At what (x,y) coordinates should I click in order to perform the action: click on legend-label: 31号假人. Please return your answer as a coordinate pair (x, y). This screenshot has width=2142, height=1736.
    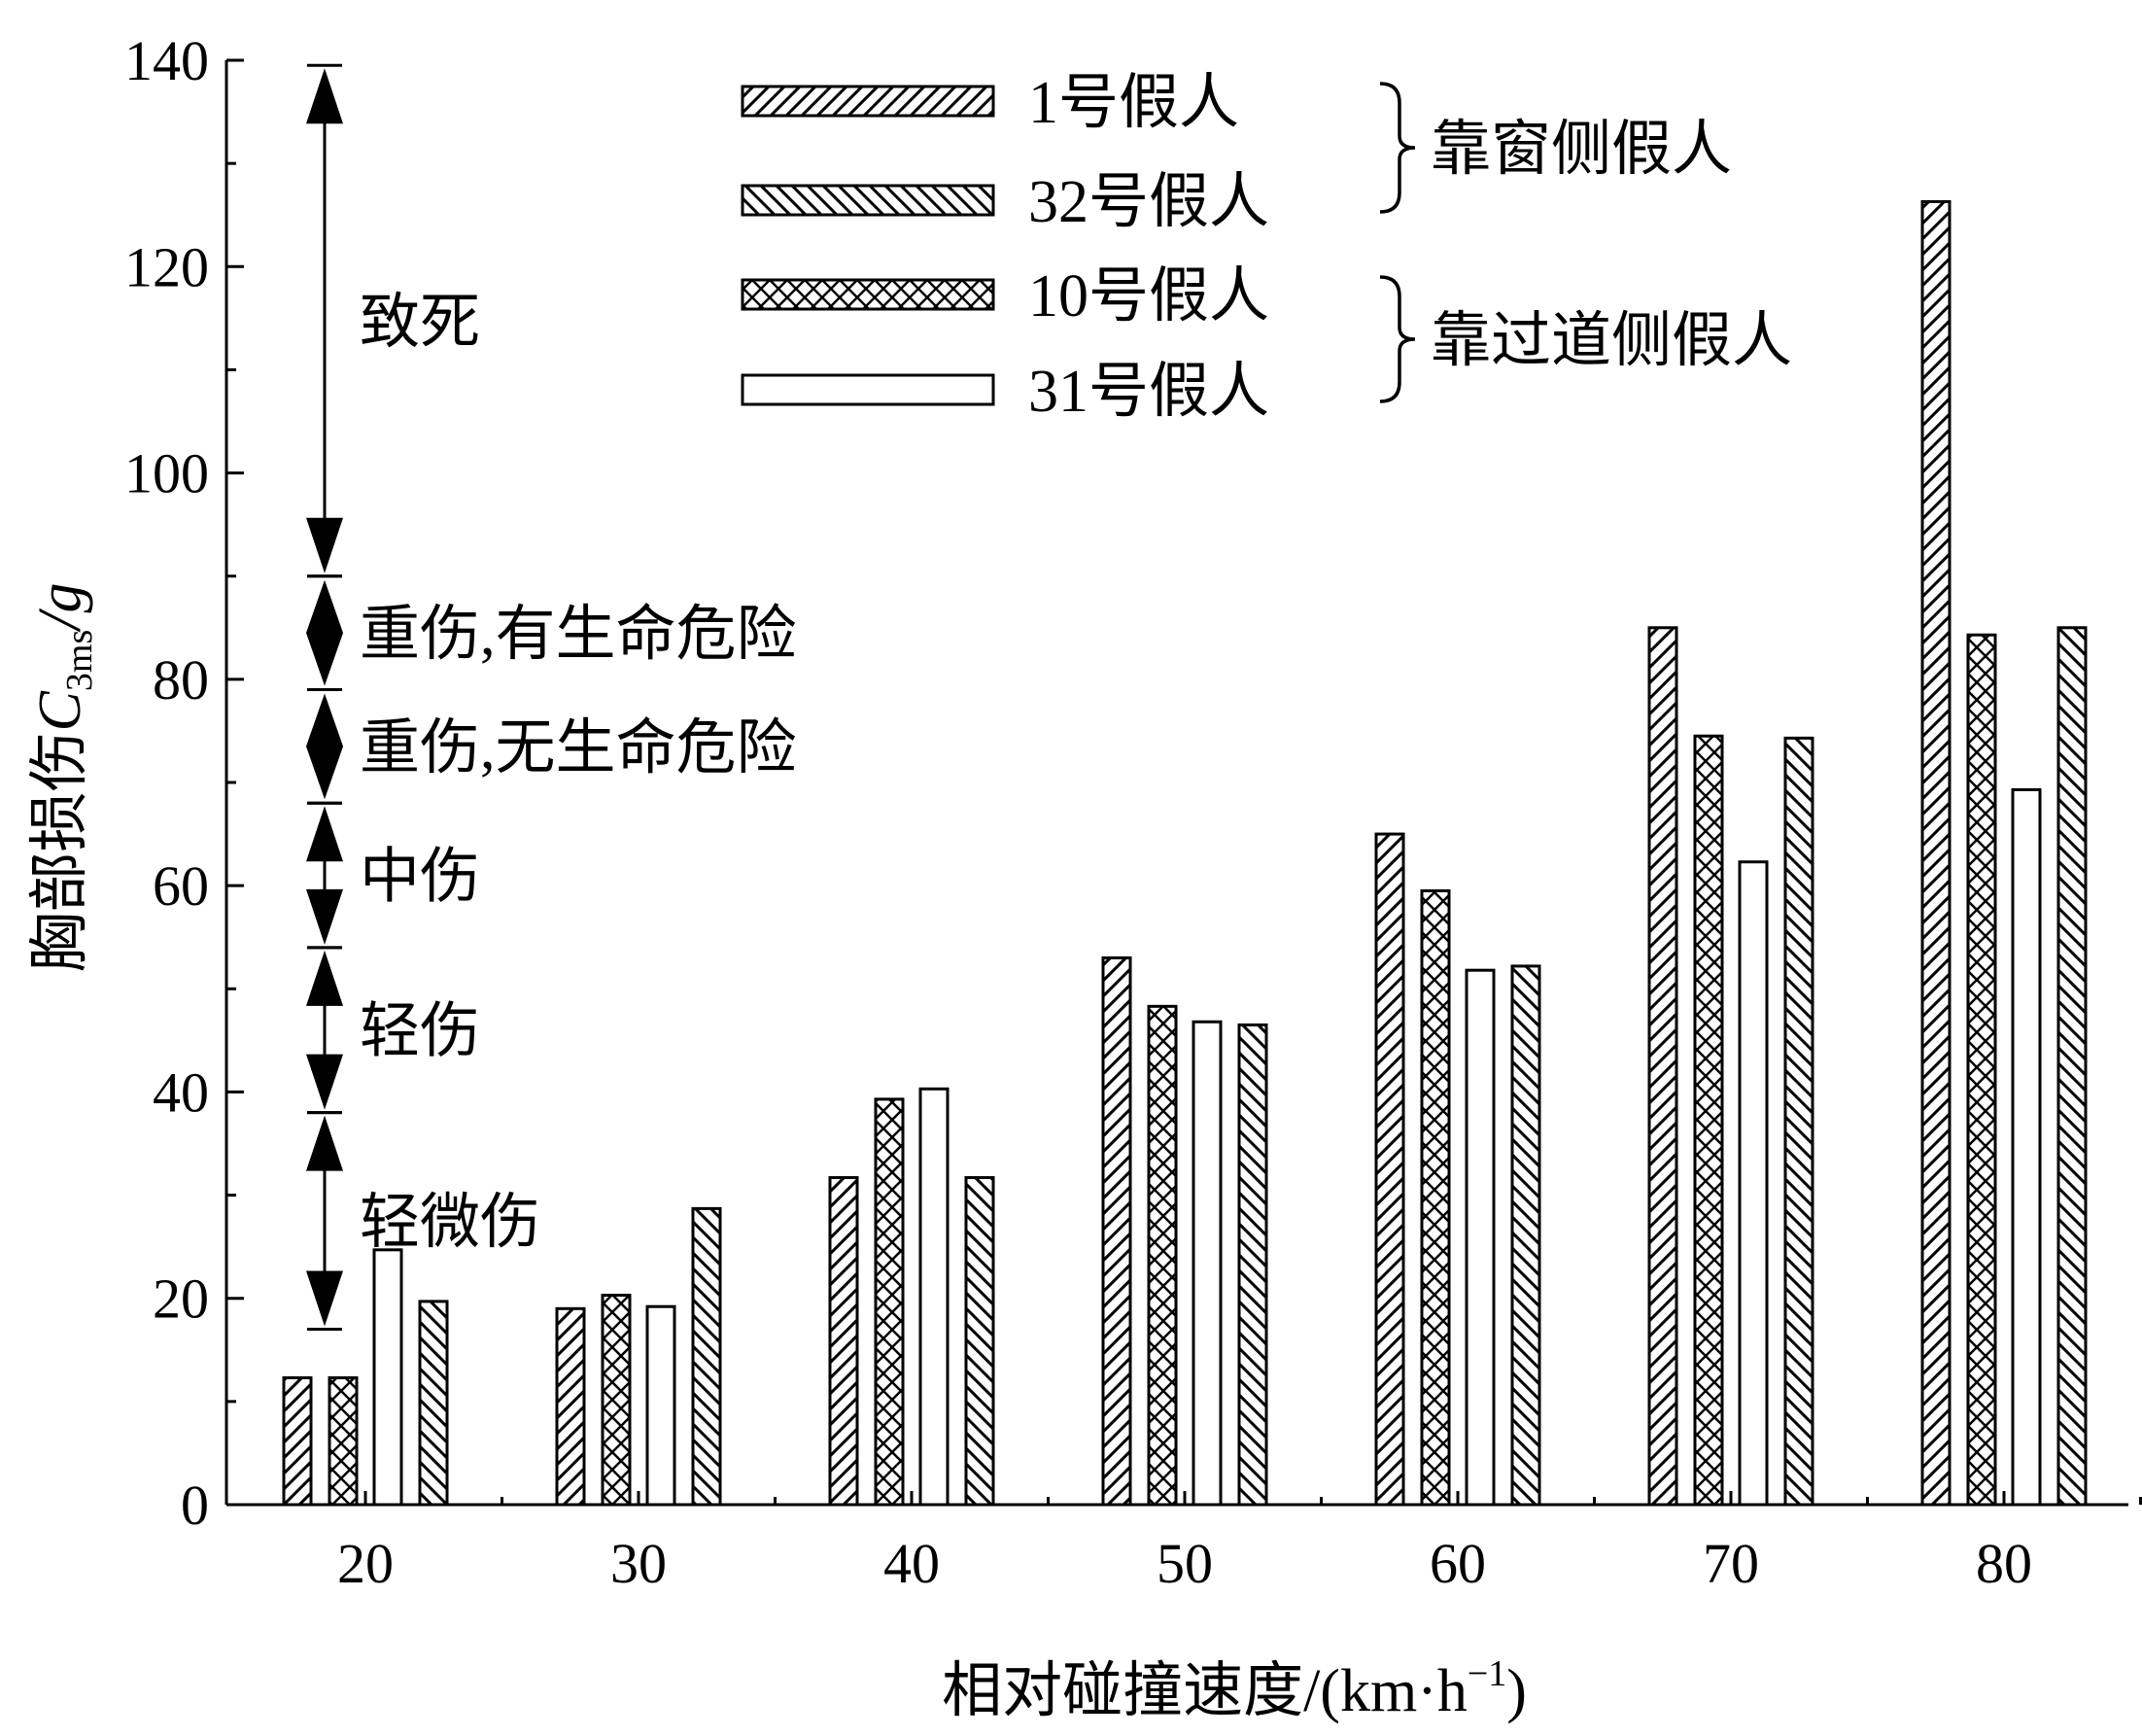
    Looking at the image, I should click on (1148, 392).